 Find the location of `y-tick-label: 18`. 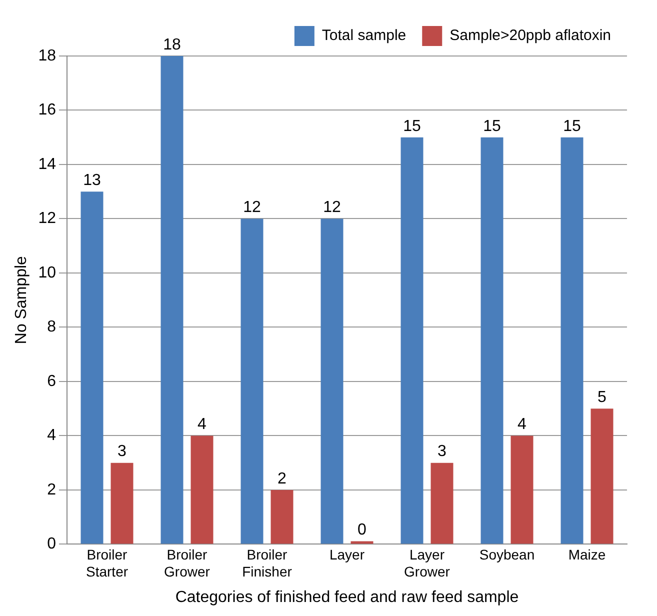

y-tick-label: 18 is located at coordinates (47, 55).